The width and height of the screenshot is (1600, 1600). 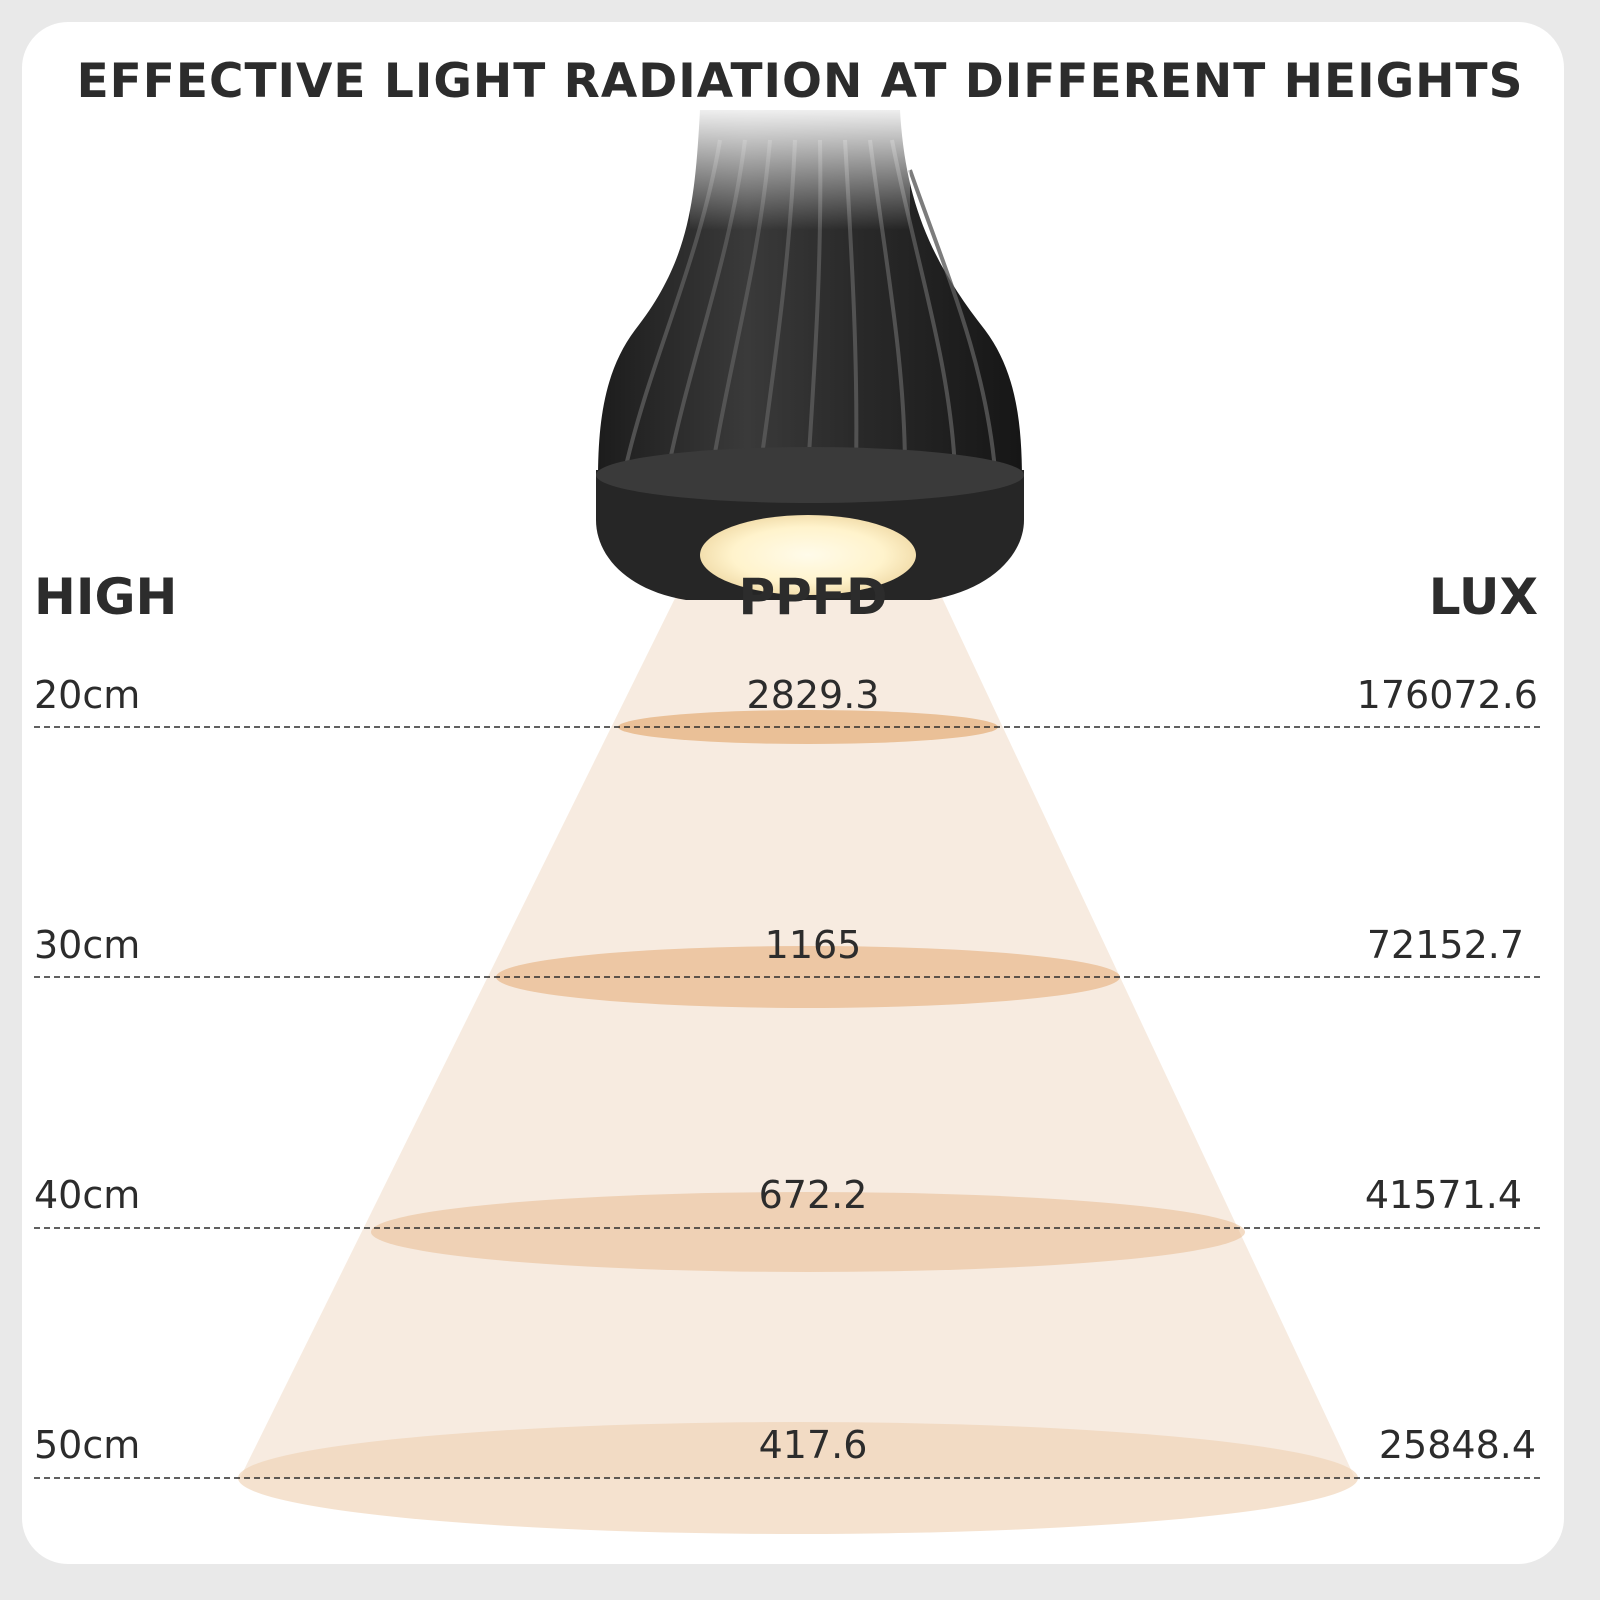 What do you see at coordinates (1457, 1445) in the screenshot?
I see `row-lux-50cm: 25848.4` at bounding box center [1457, 1445].